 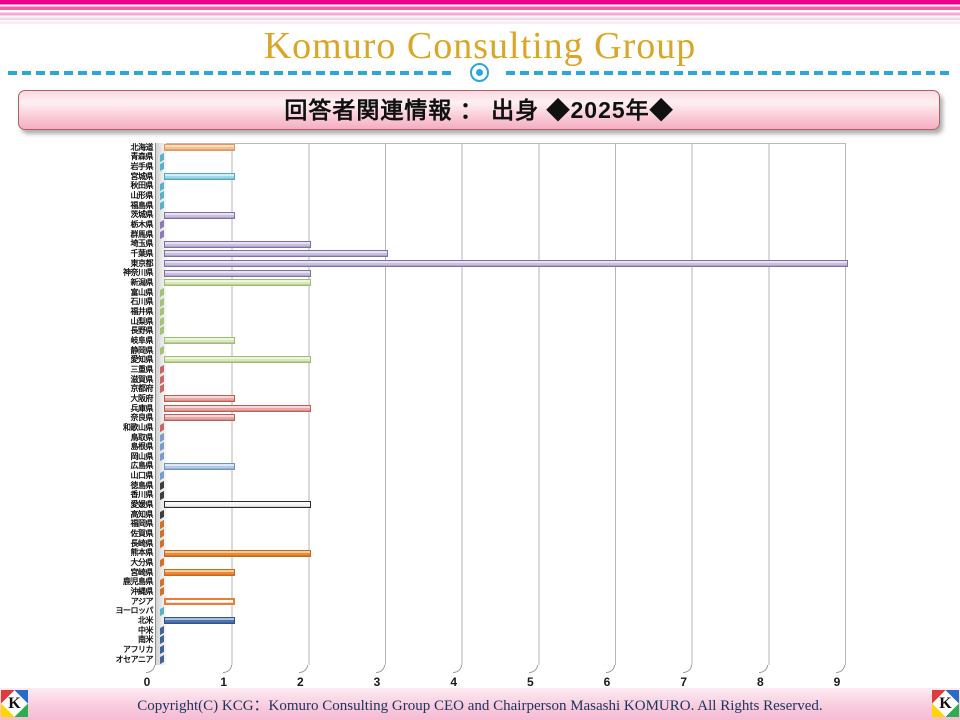 What do you see at coordinates (683, 682) in the screenshot?
I see `x-tick-label: 7` at bounding box center [683, 682].